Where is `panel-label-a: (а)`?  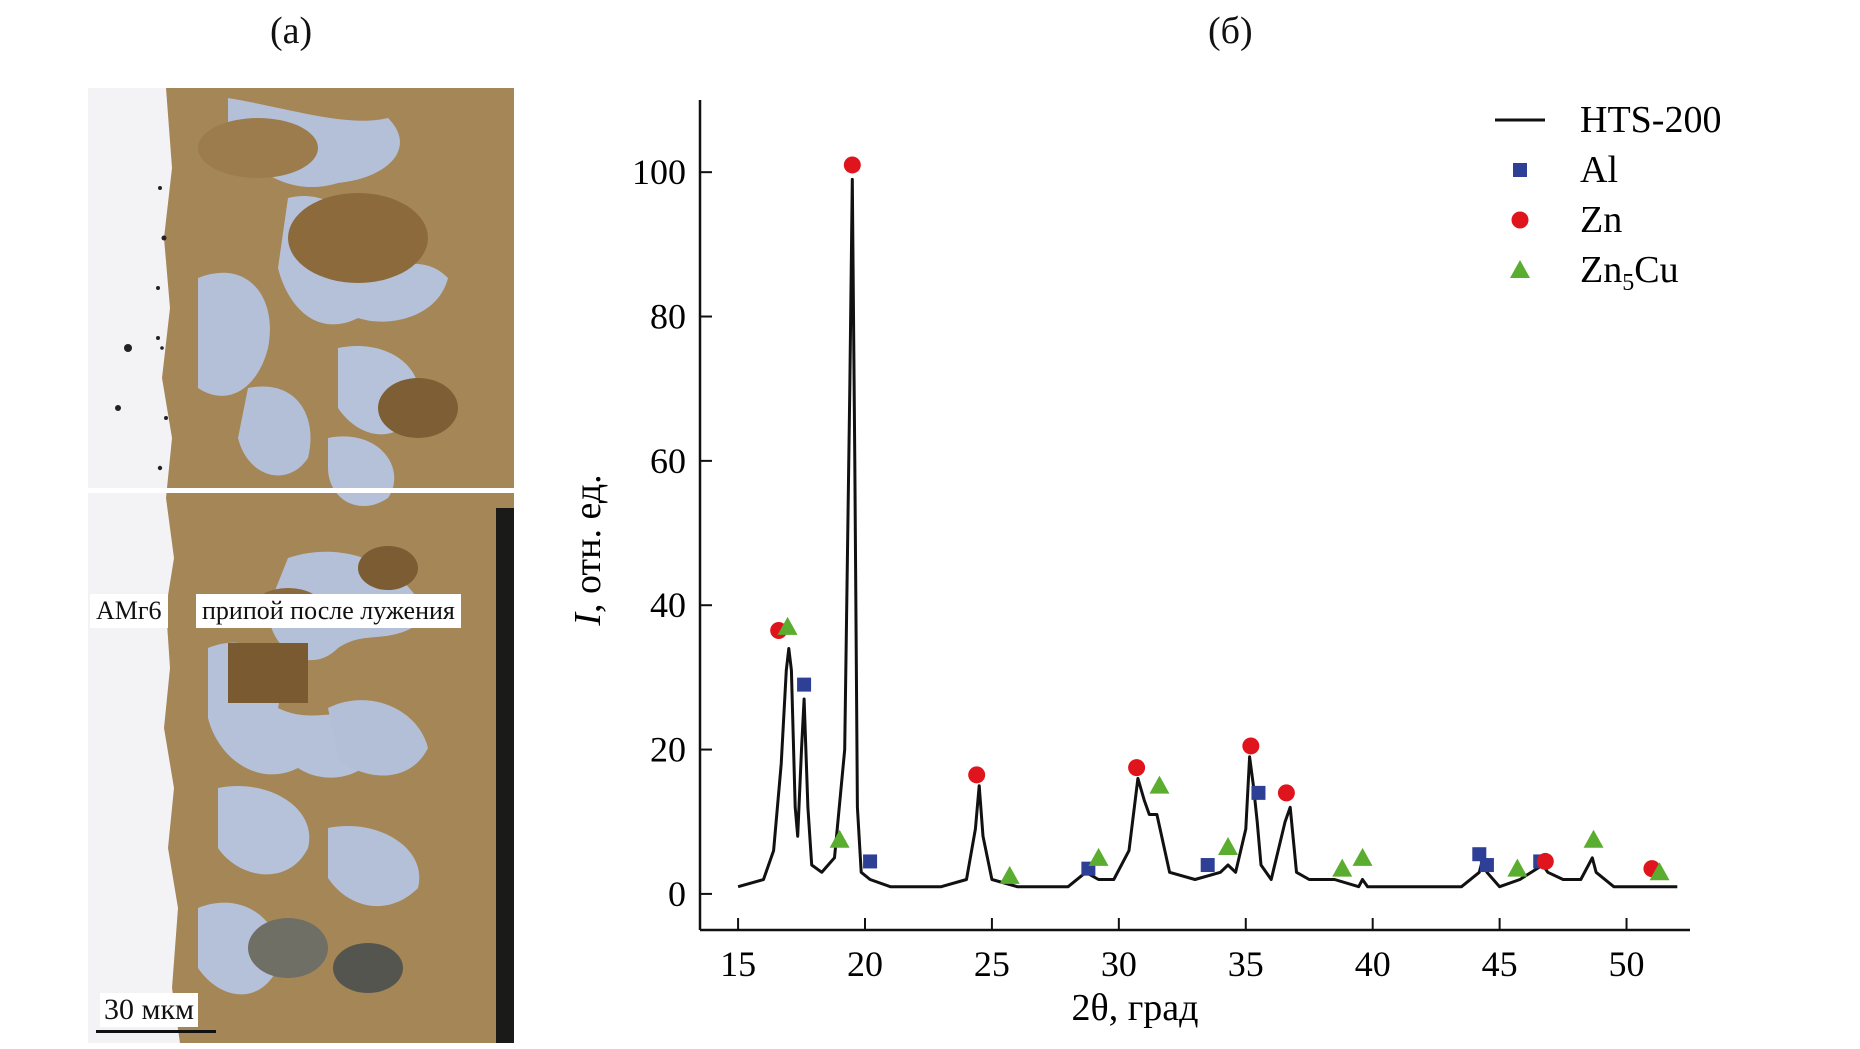 panel-label-a: (а) is located at coordinates (291, 31).